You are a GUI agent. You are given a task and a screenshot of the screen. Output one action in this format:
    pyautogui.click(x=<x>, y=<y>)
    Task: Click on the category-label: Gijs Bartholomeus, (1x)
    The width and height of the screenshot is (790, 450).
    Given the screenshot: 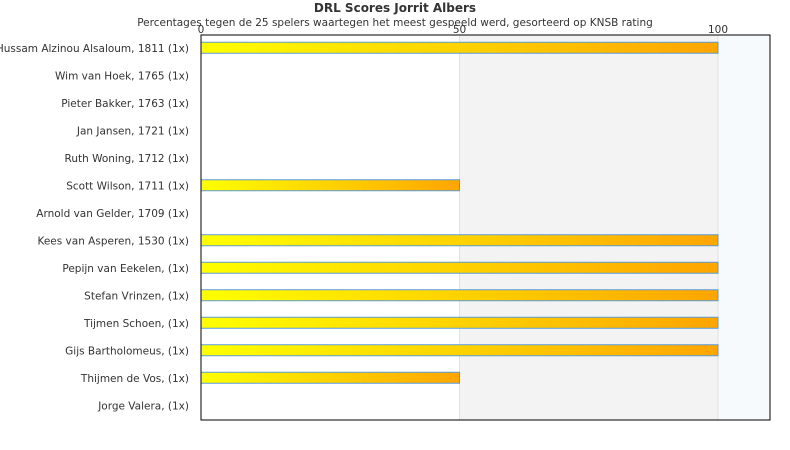 What is the action you would take?
    pyautogui.click(x=127, y=351)
    